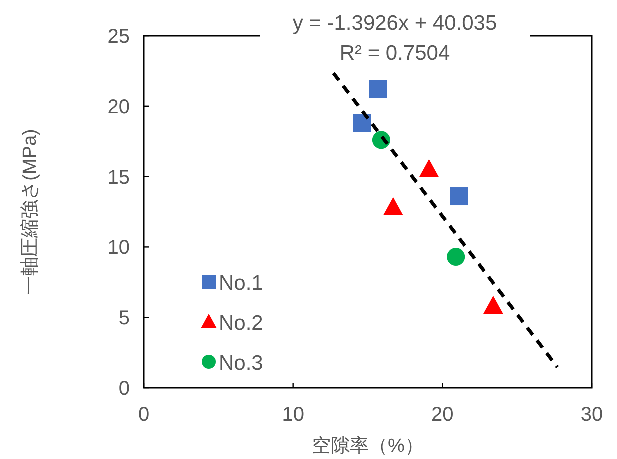  What do you see at coordinates (124, 319) in the screenshot?
I see `y-tick-label: 5` at bounding box center [124, 319].